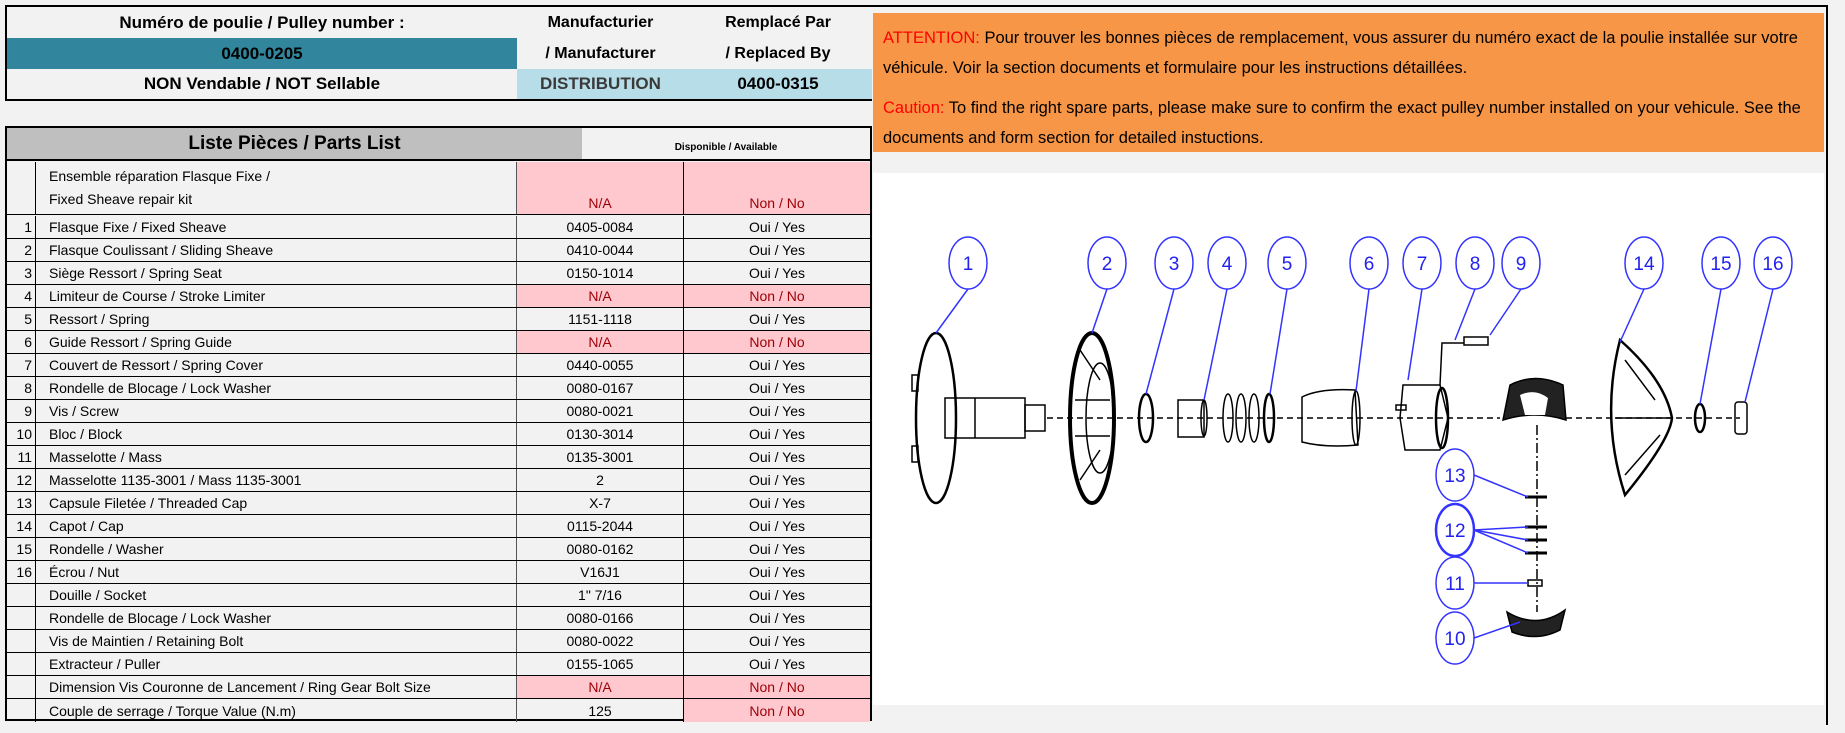 This screenshot has width=1845, height=733. Describe the element at coordinates (1174, 264) in the screenshot. I see `balloon-label: 3` at that location.